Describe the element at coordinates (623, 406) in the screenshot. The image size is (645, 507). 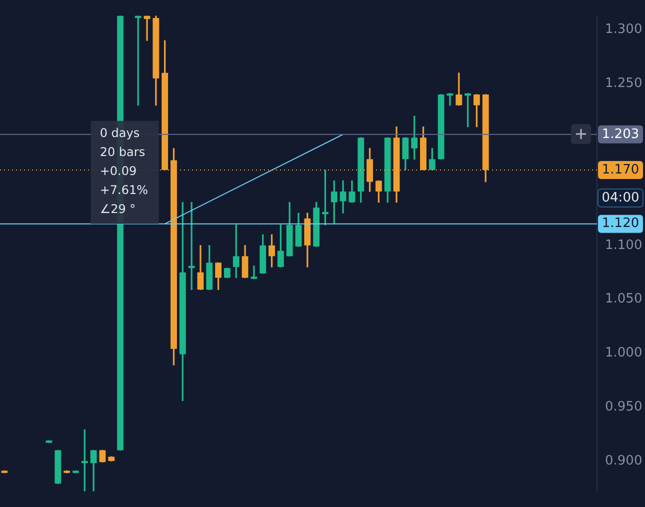
I see `y-tick-label: 0.950` at that location.